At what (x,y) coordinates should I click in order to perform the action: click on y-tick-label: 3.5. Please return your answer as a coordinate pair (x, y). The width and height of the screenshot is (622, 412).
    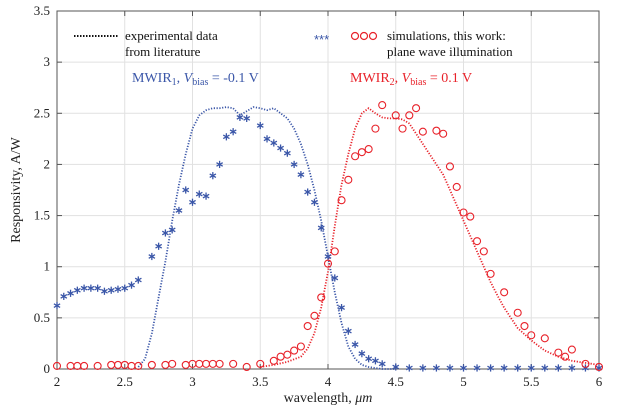
    Looking at the image, I should click on (42, 10).